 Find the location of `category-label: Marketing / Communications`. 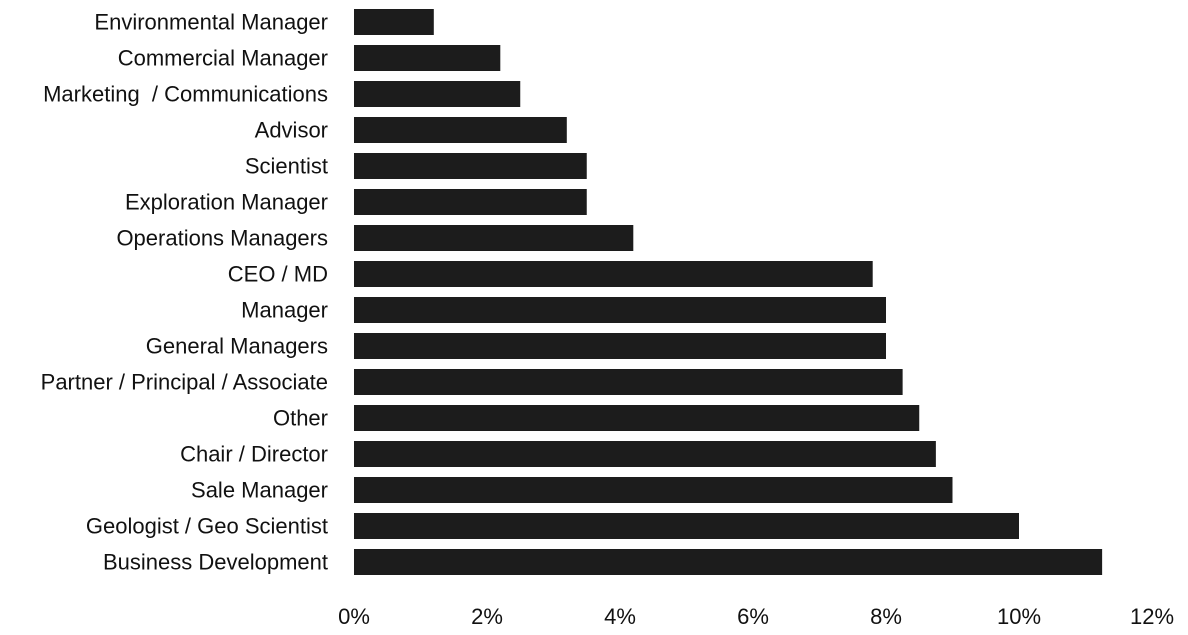

category-label: Marketing / Communications is located at coordinates (185, 94).